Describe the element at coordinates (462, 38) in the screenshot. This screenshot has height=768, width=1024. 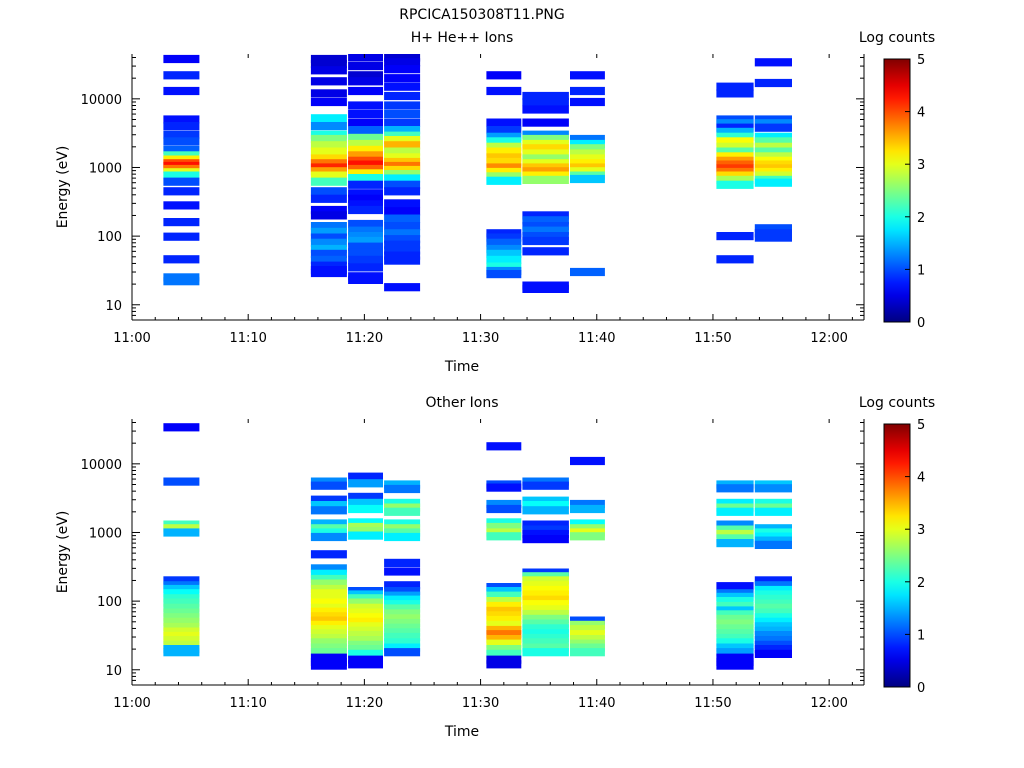
I see `panel-title: H+ He++ Ions` at that location.